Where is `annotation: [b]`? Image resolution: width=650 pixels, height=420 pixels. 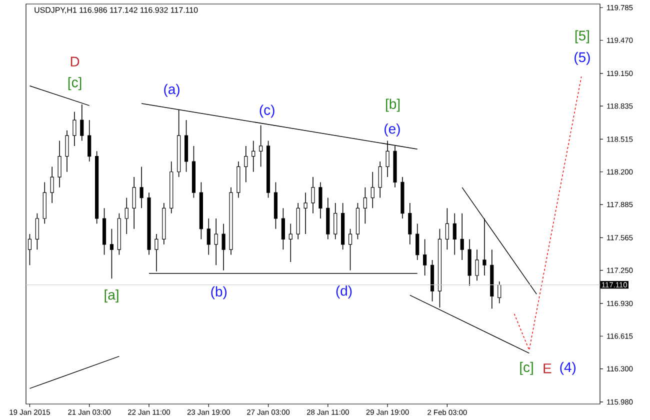
annotation: [b] is located at coordinates (393, 105).